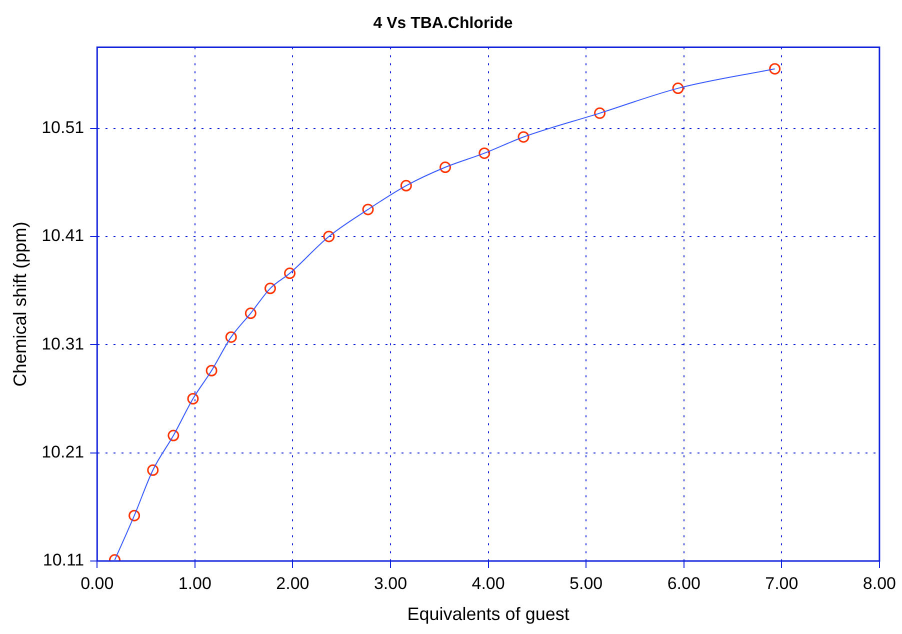 This screenshot has width=902, height=634. I want to click on y-tick-label: 10.41, so click(63, 236).